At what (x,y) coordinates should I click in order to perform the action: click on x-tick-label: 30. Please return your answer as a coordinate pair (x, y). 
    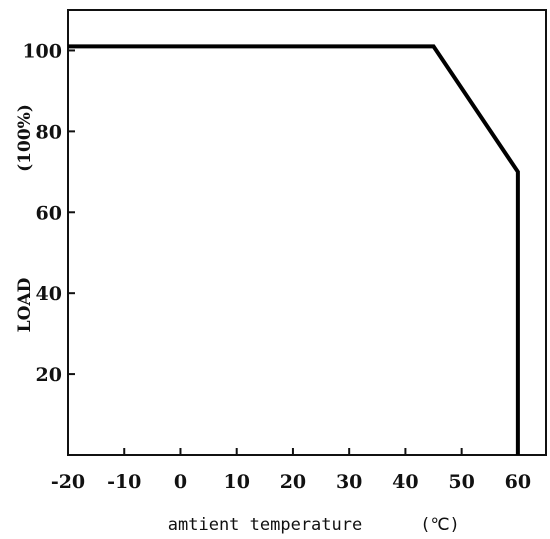
    Looking at the image, I should click on (349, 482).